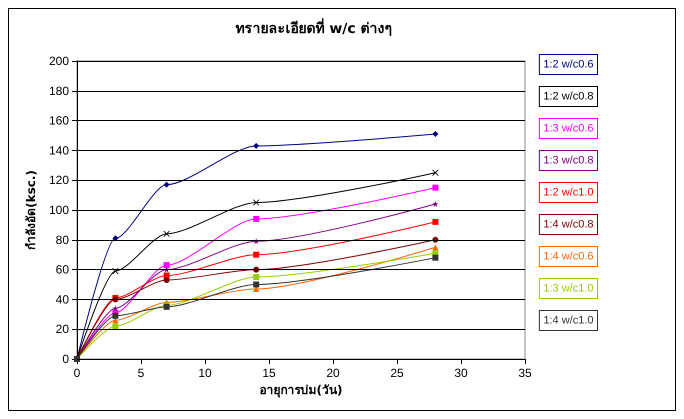 The image size is (684, 419). Describe the element at coordinates (59, 61) in the screenshot. I see `y-tick-label: 200` at that location.